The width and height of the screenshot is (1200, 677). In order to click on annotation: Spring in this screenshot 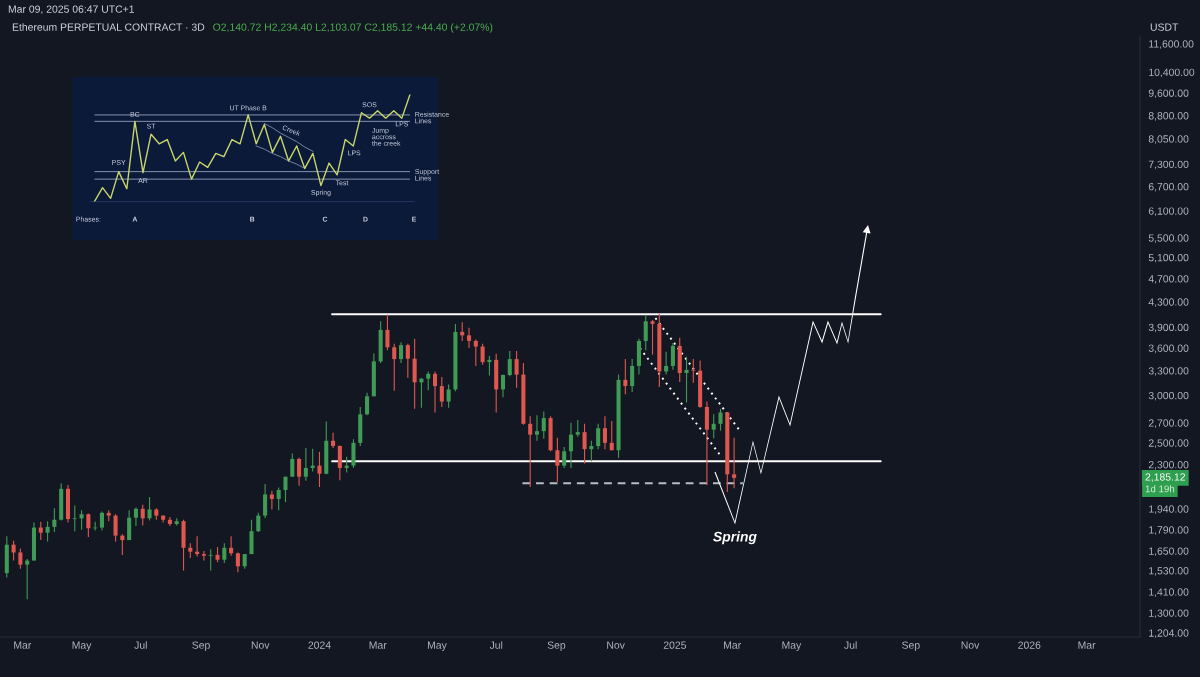, I will do `click(735, 538)`.